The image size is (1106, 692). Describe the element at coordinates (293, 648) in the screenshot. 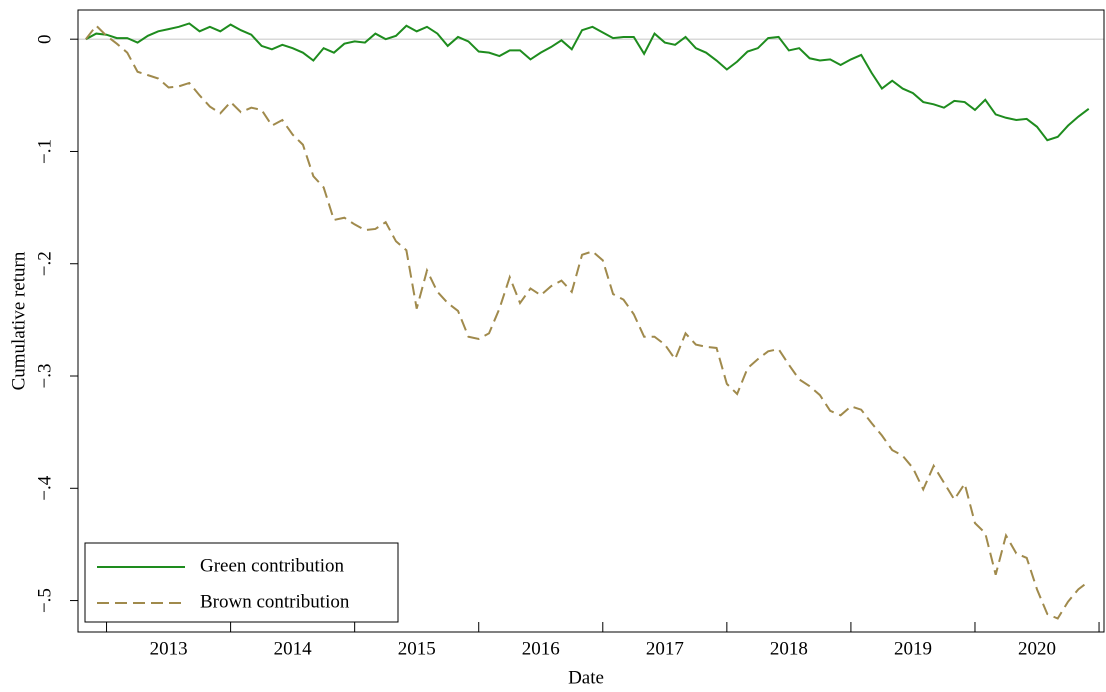

I see `x-tick-label: 2014` at that location.